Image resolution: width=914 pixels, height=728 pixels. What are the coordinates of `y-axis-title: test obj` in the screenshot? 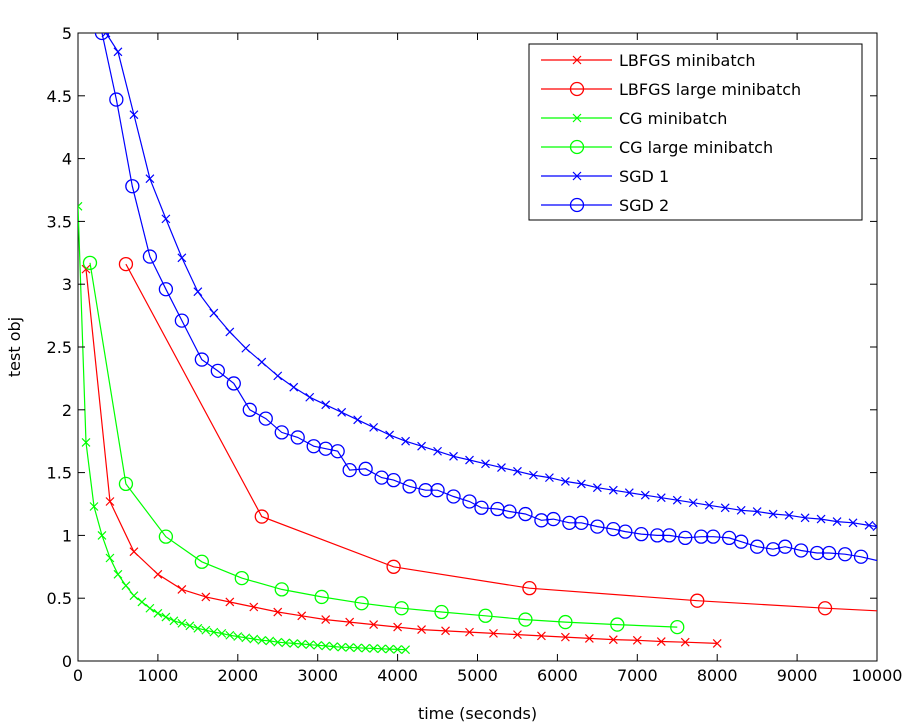 It's located at (14, 347).